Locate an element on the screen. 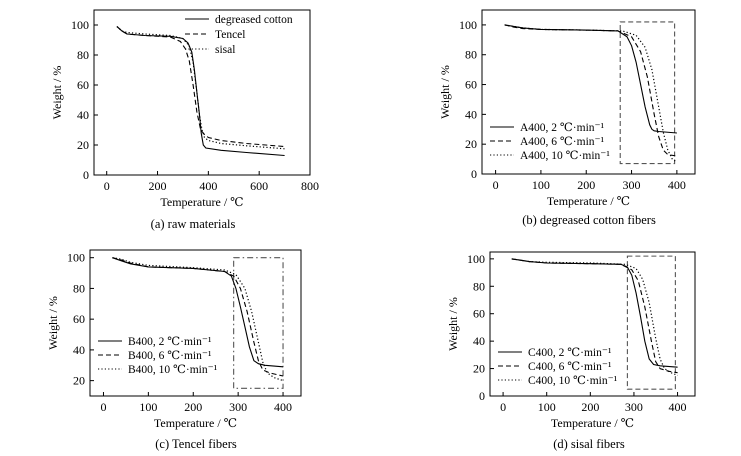 The width and height of the screenshot is (741, 456). legend-label: C400, 10 ℃·min⁻¹ is located at coordinates (573, 381).